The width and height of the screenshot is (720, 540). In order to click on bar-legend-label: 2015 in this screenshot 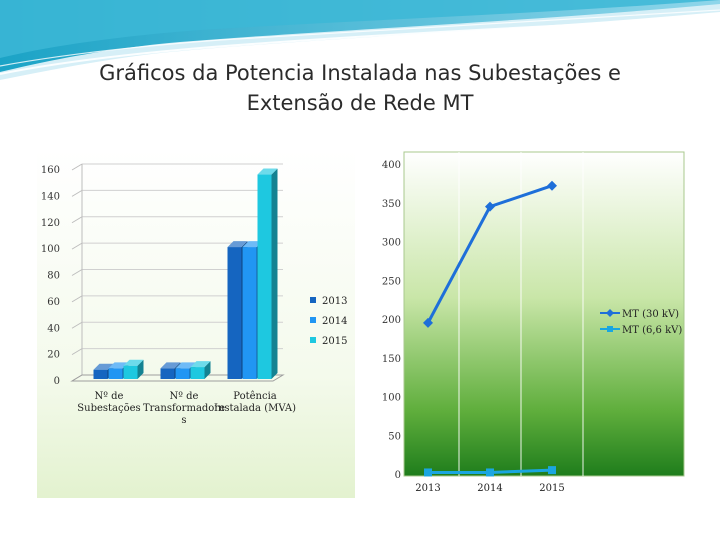, I will do `click(334, 341)`.